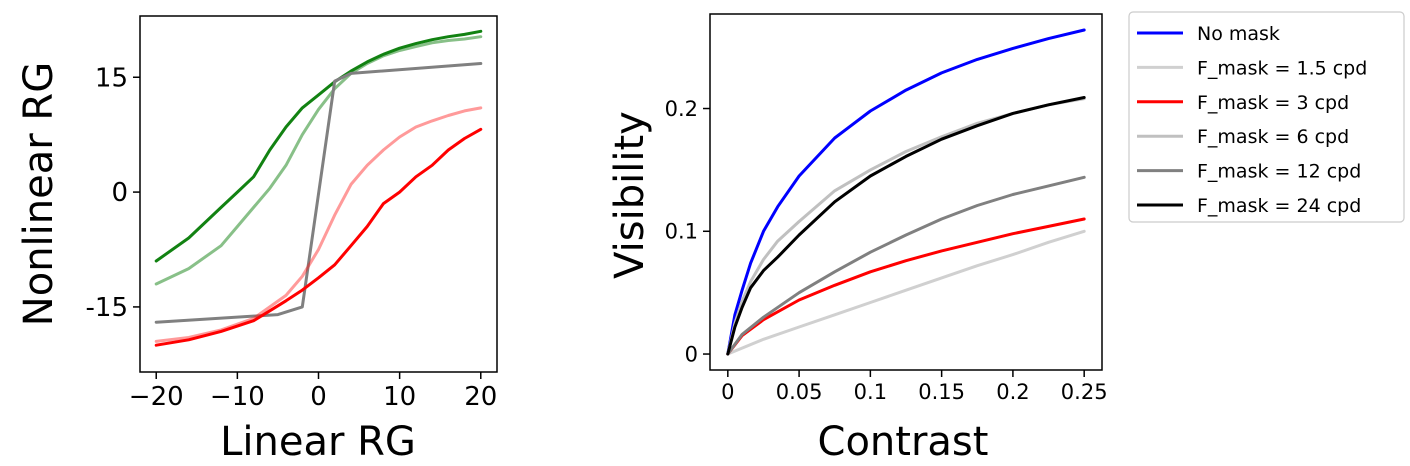  What do you see at coordinates (906, 292) in the screenshot?
I see `right-series-line-f-mask-1-5-cpd` at bounding box center [906, 292].